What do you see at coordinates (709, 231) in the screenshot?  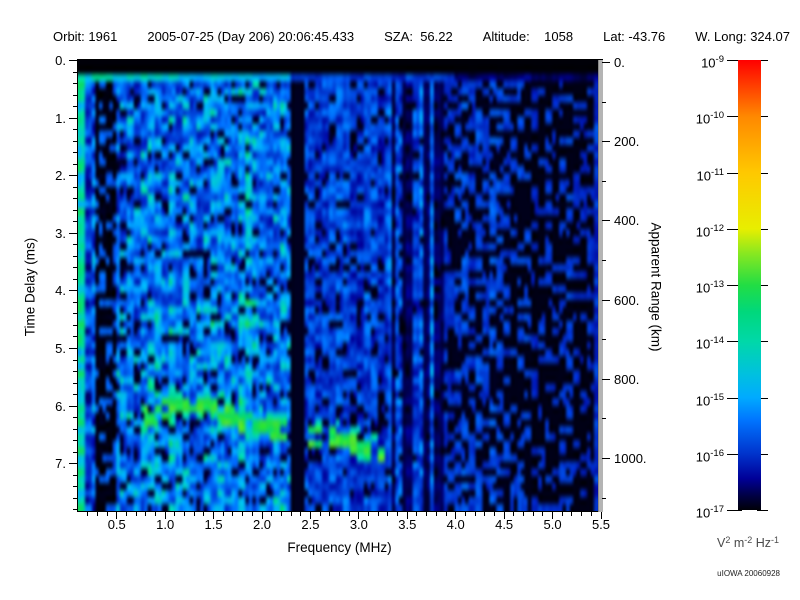 I see `colorbar-tick-label: 10-12` at bounding box center [709, 231].